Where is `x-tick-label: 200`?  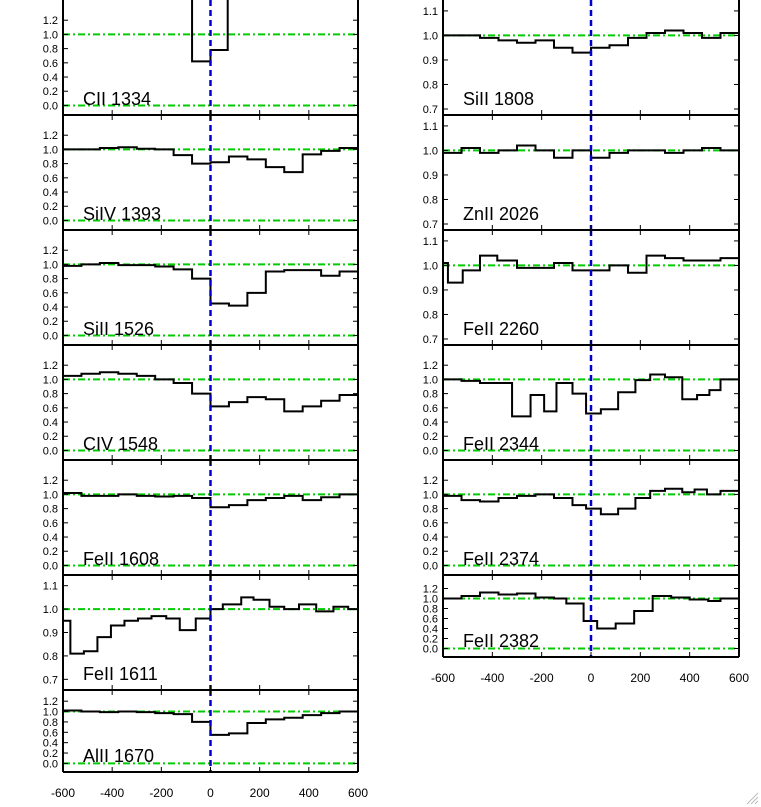 x-tick-label: 200 is located at coordinates (260, 793).